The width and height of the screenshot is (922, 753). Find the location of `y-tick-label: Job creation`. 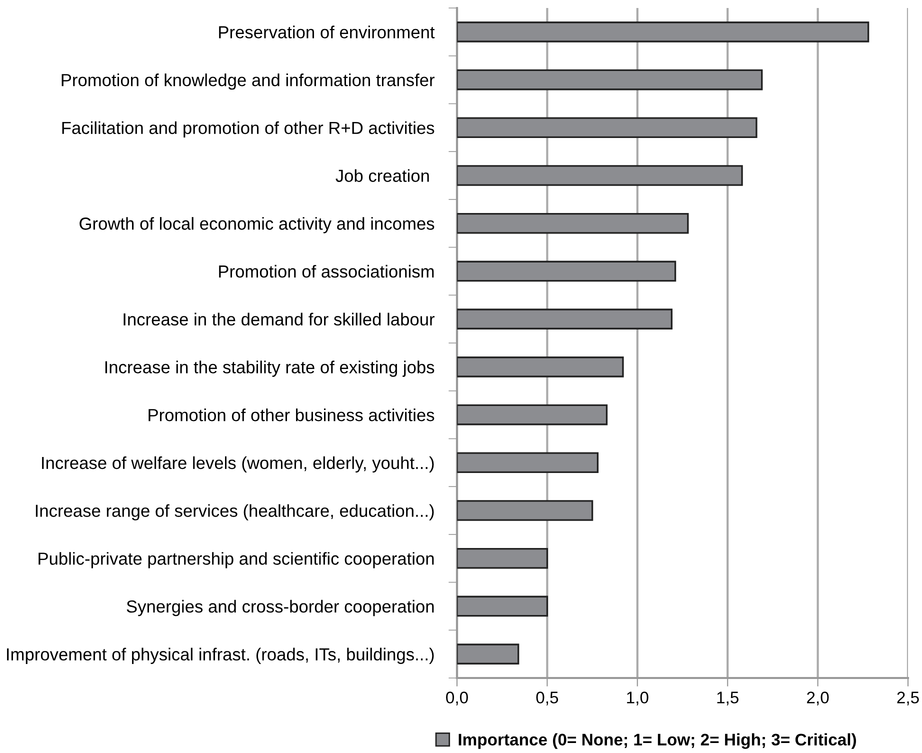

y-tick-label: Job creation is located at coordinates (382, 175).